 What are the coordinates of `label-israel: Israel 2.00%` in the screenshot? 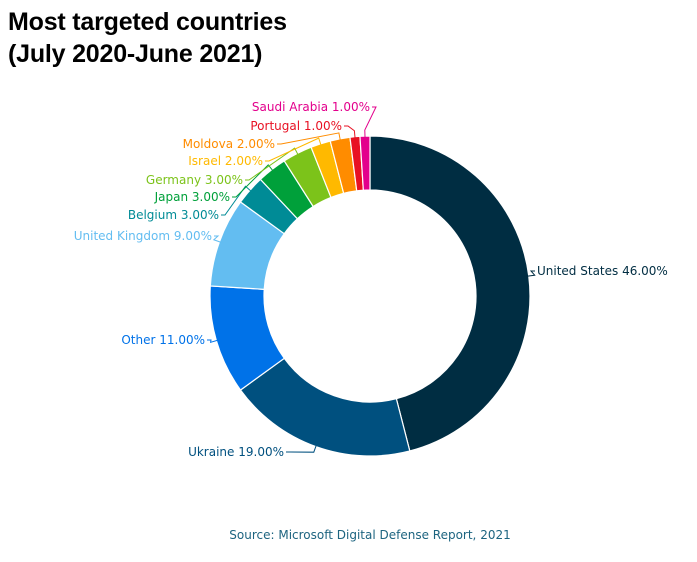 It's located at (225, 161).